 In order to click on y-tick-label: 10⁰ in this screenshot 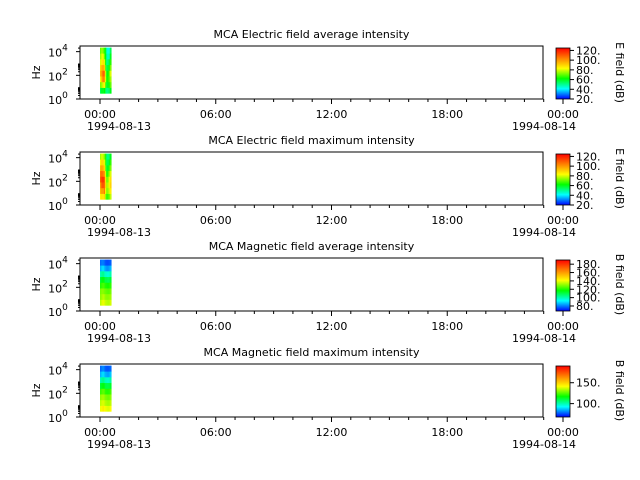, I will do `click(58, 311)`.